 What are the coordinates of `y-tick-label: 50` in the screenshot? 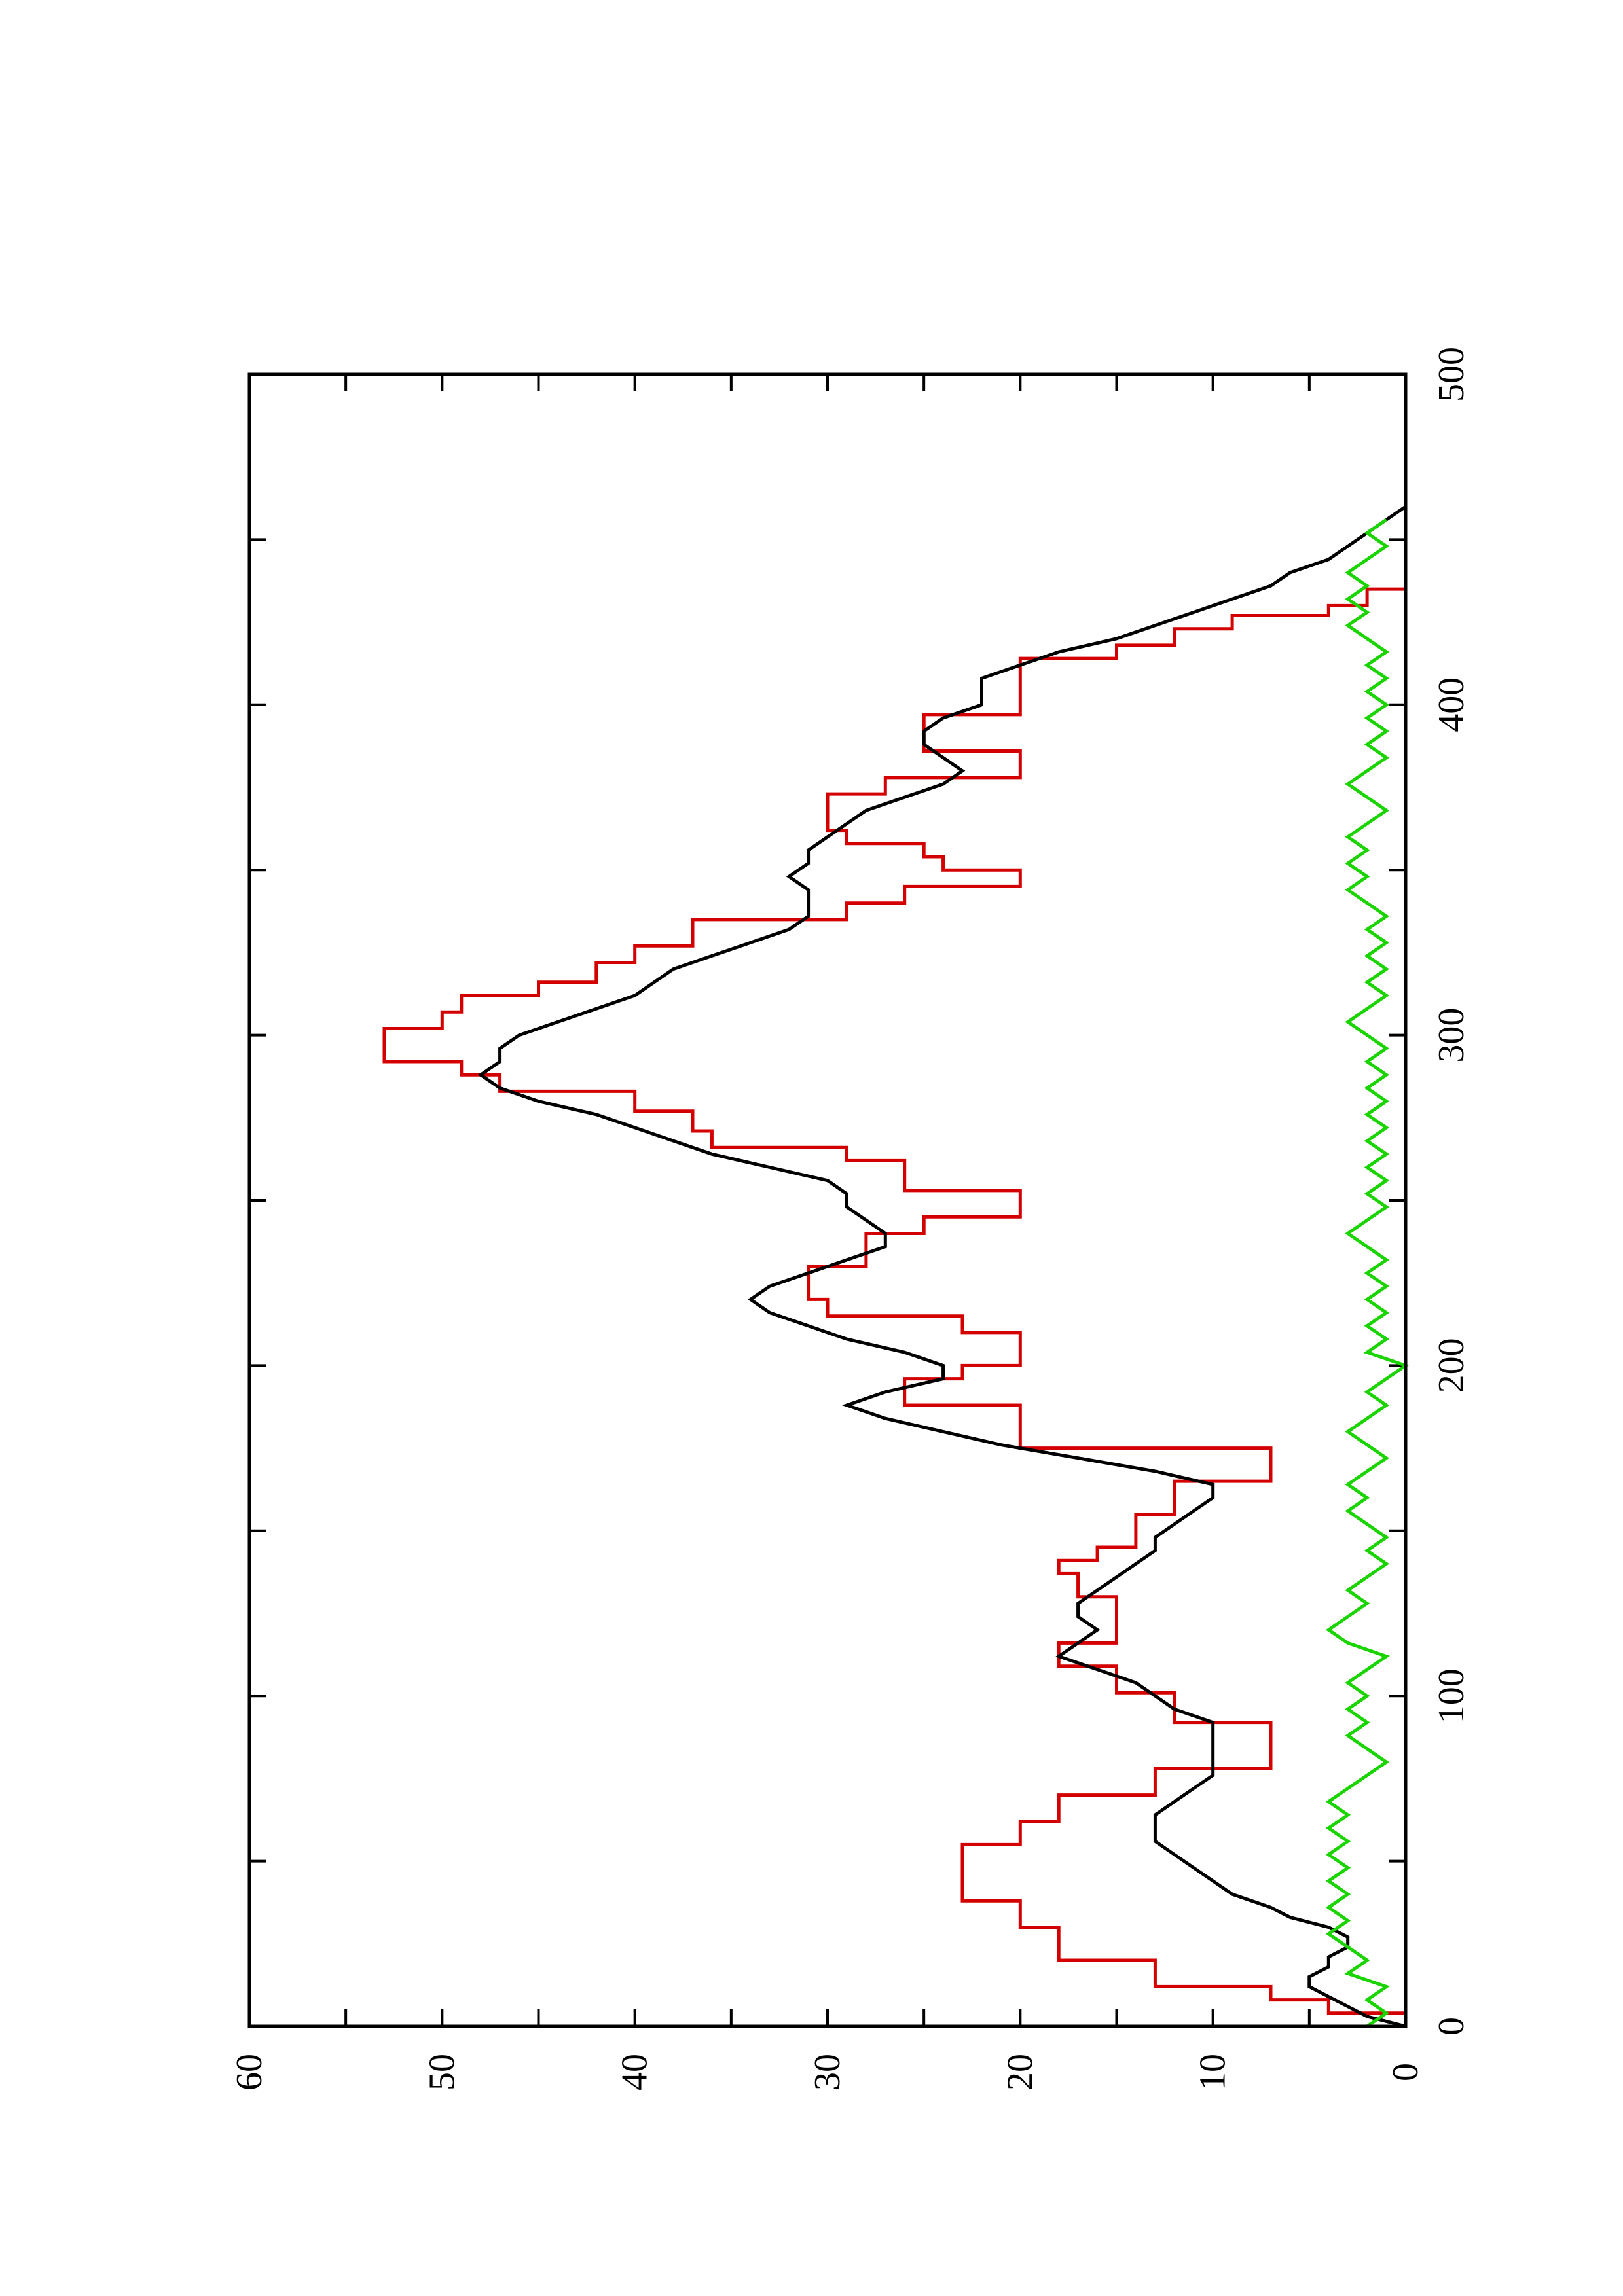 It's located at (442, 2072).